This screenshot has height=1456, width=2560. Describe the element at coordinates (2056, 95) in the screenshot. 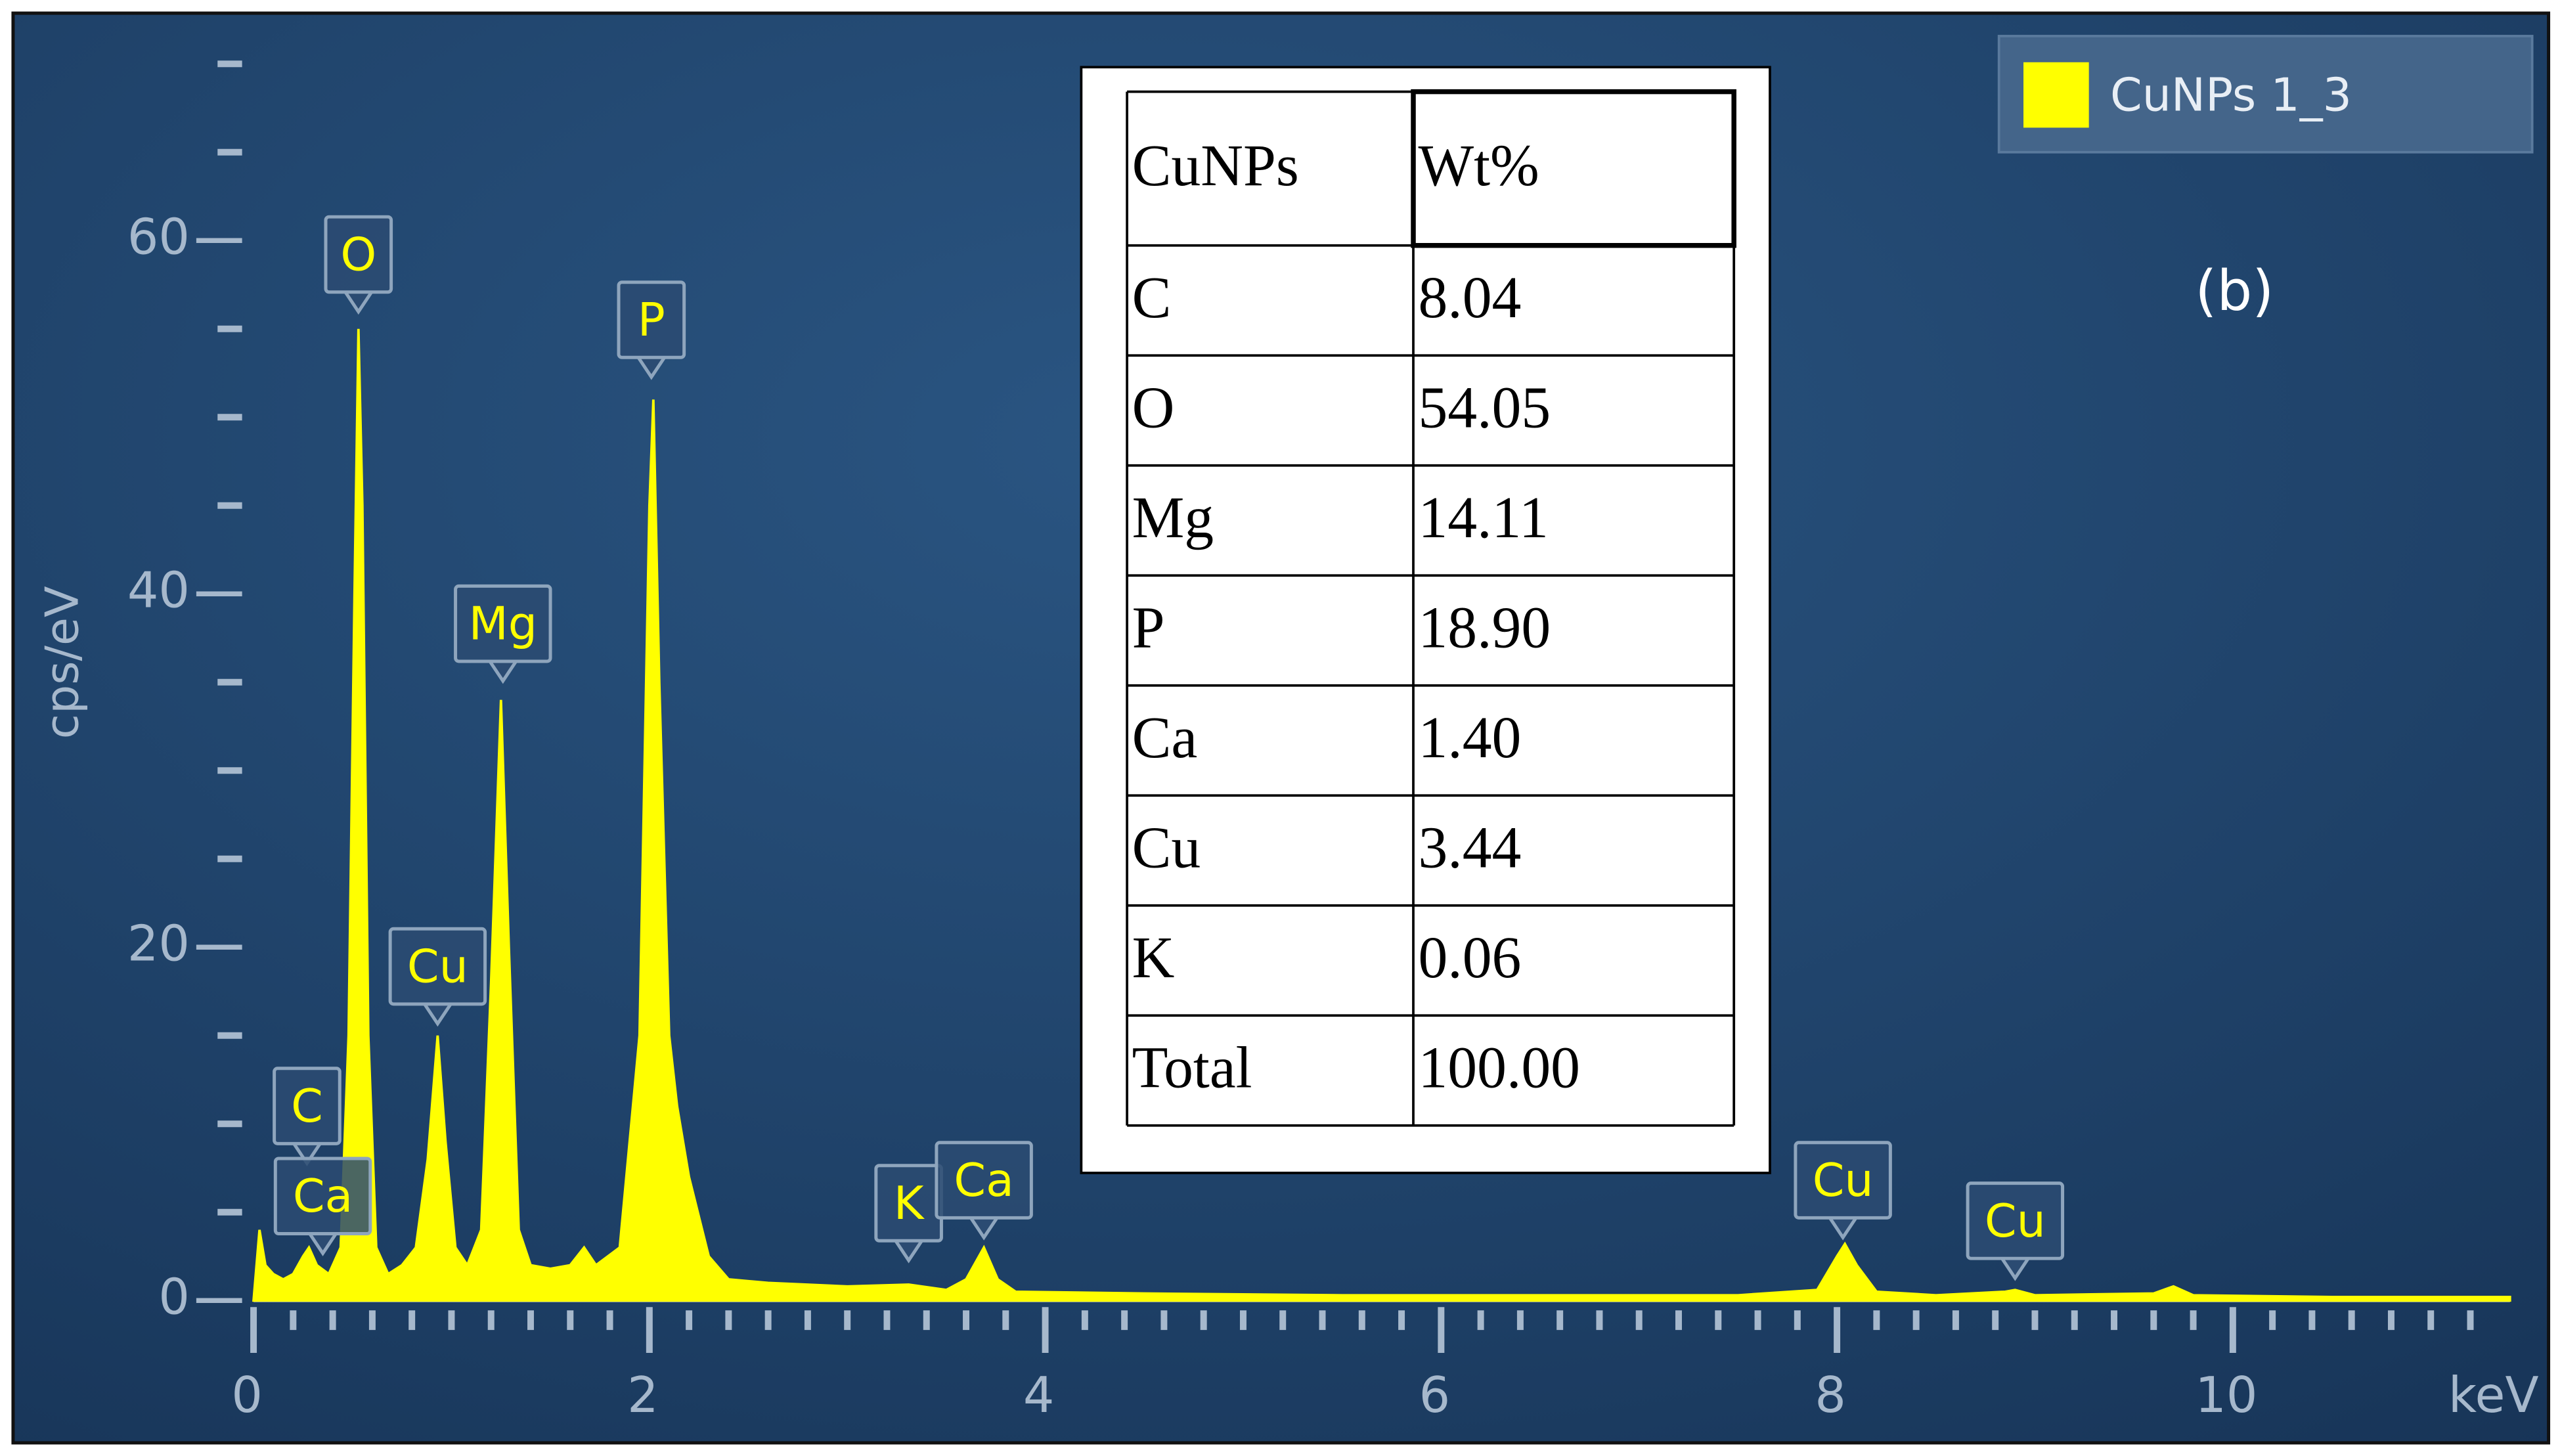

I see `legend-swatch` at that location.